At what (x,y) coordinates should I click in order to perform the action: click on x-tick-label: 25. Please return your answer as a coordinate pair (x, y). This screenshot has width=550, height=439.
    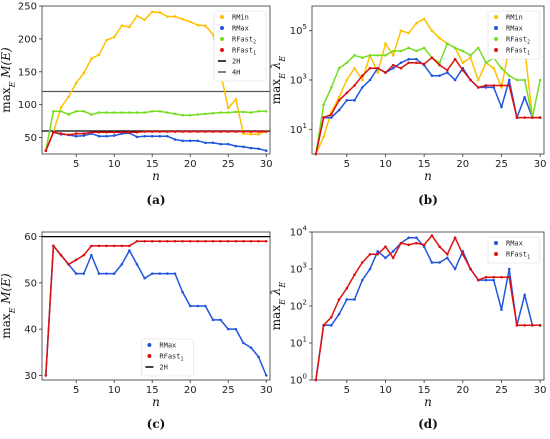
    Looking at the image, I should click on (228, 164).